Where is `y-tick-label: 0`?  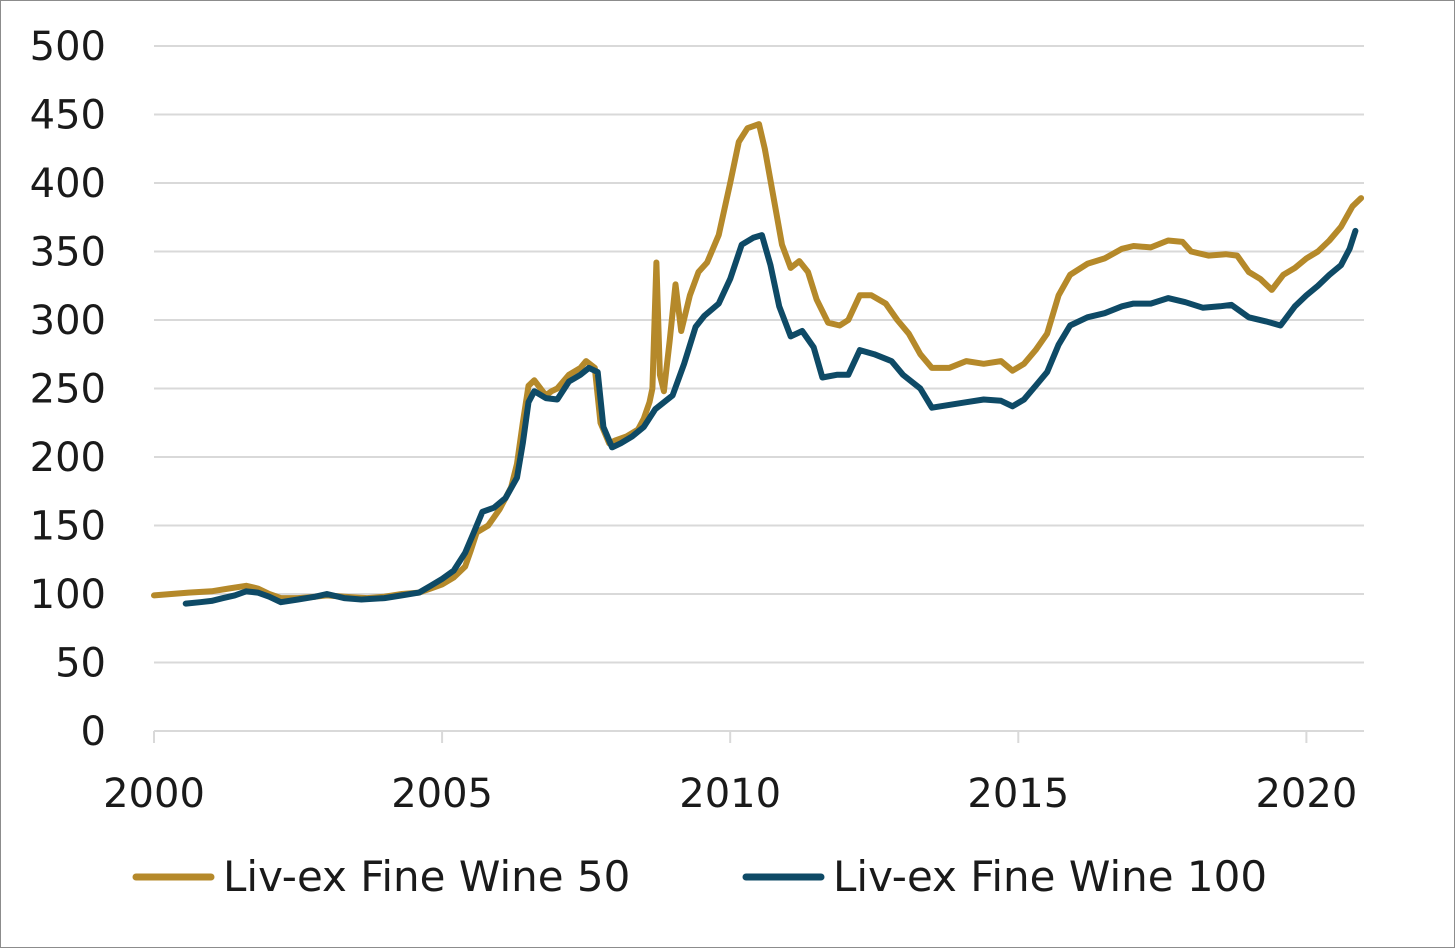 y-tick-label: 0 is located at coordinates (93, 732).